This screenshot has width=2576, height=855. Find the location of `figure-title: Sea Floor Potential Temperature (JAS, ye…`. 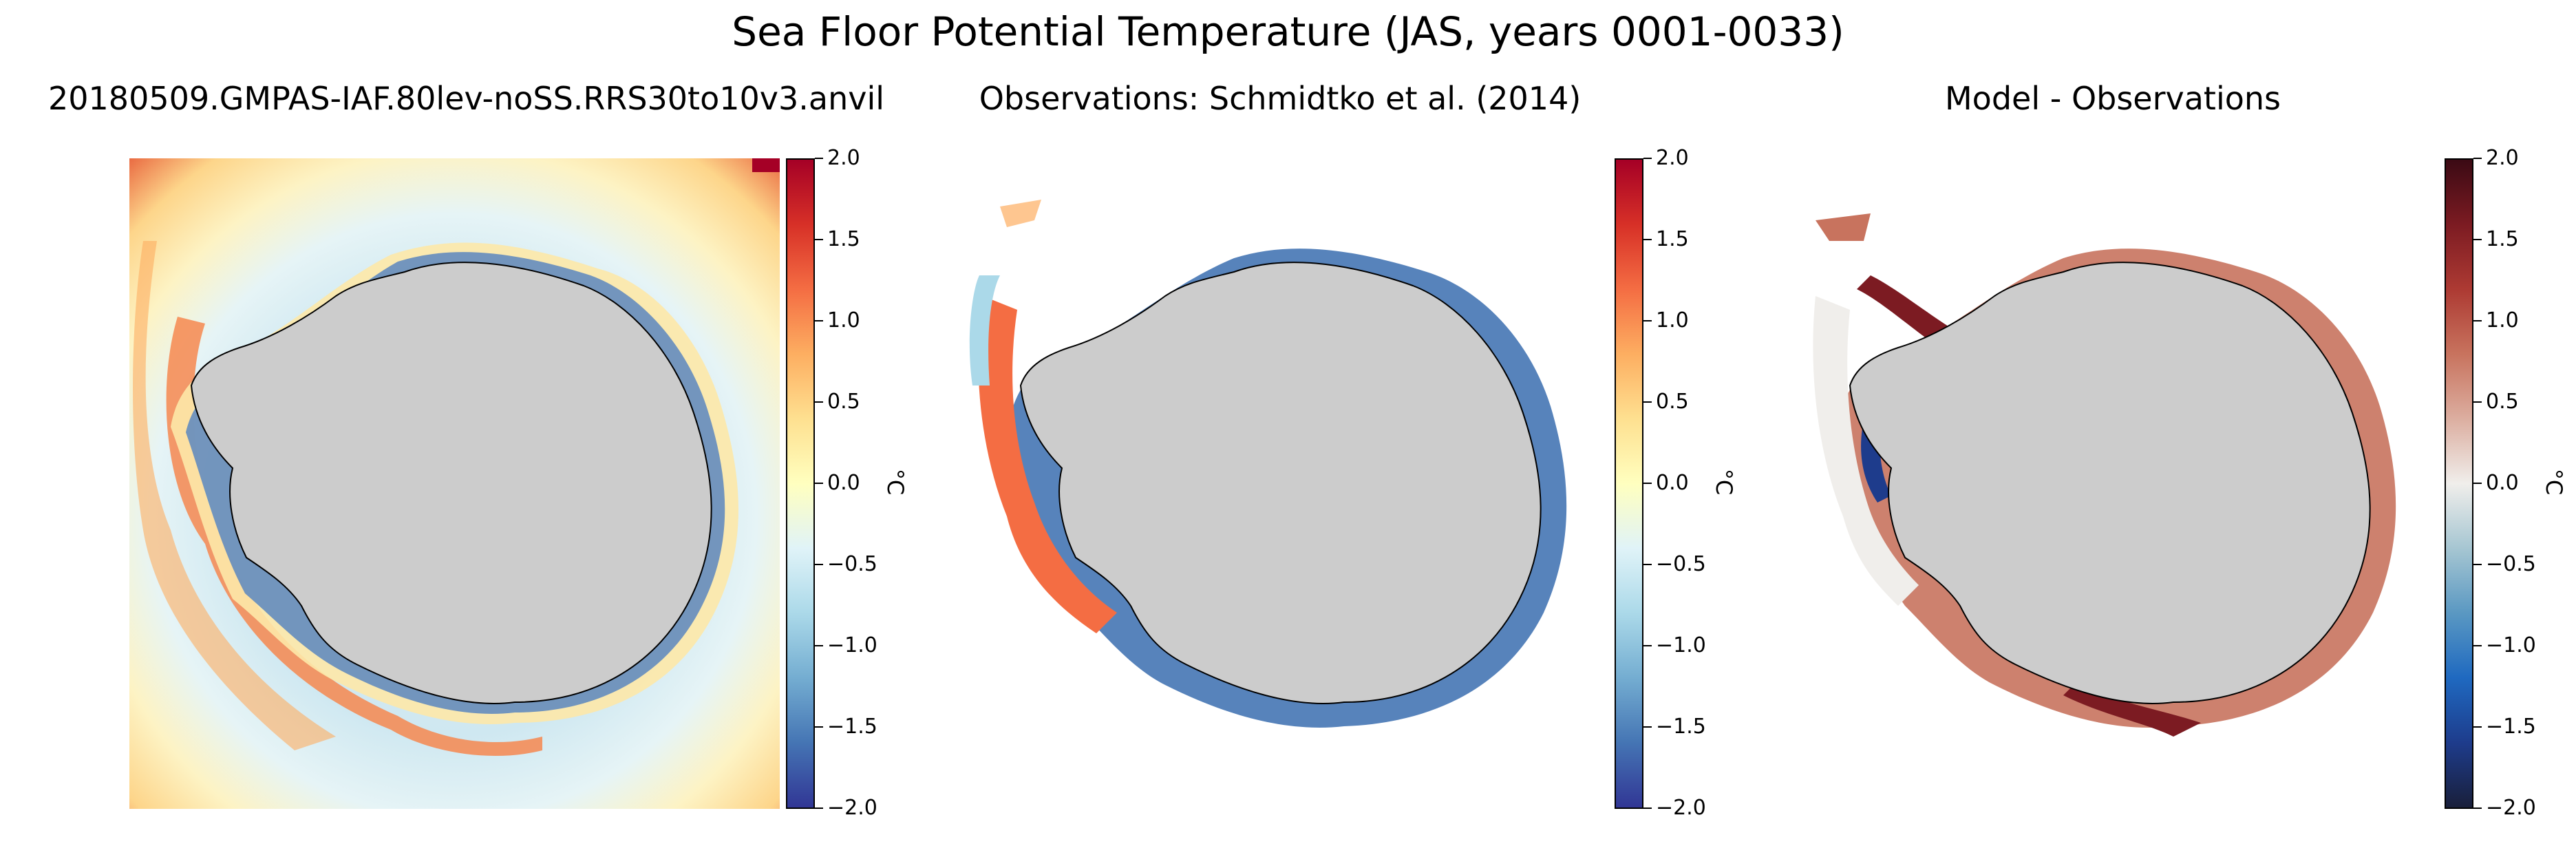

figure-title: Sea Floor Potential Temperature (JAS, ye… is located at coordinates (1288, 31).